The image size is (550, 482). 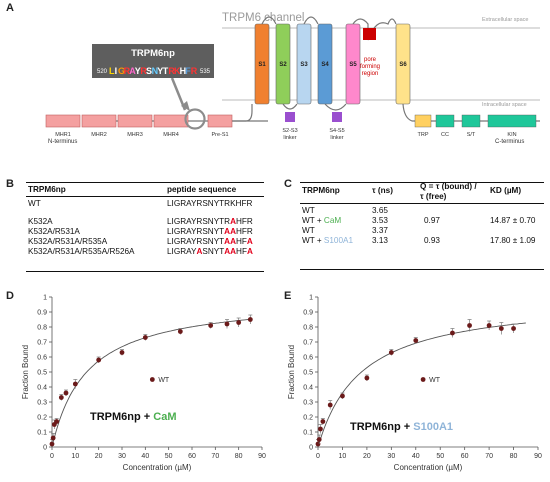 What do you see at coordinates (380, 230) in the screenshot?
I see `table-c-cell-tau: 3.37` at bounding box center [380, 230].